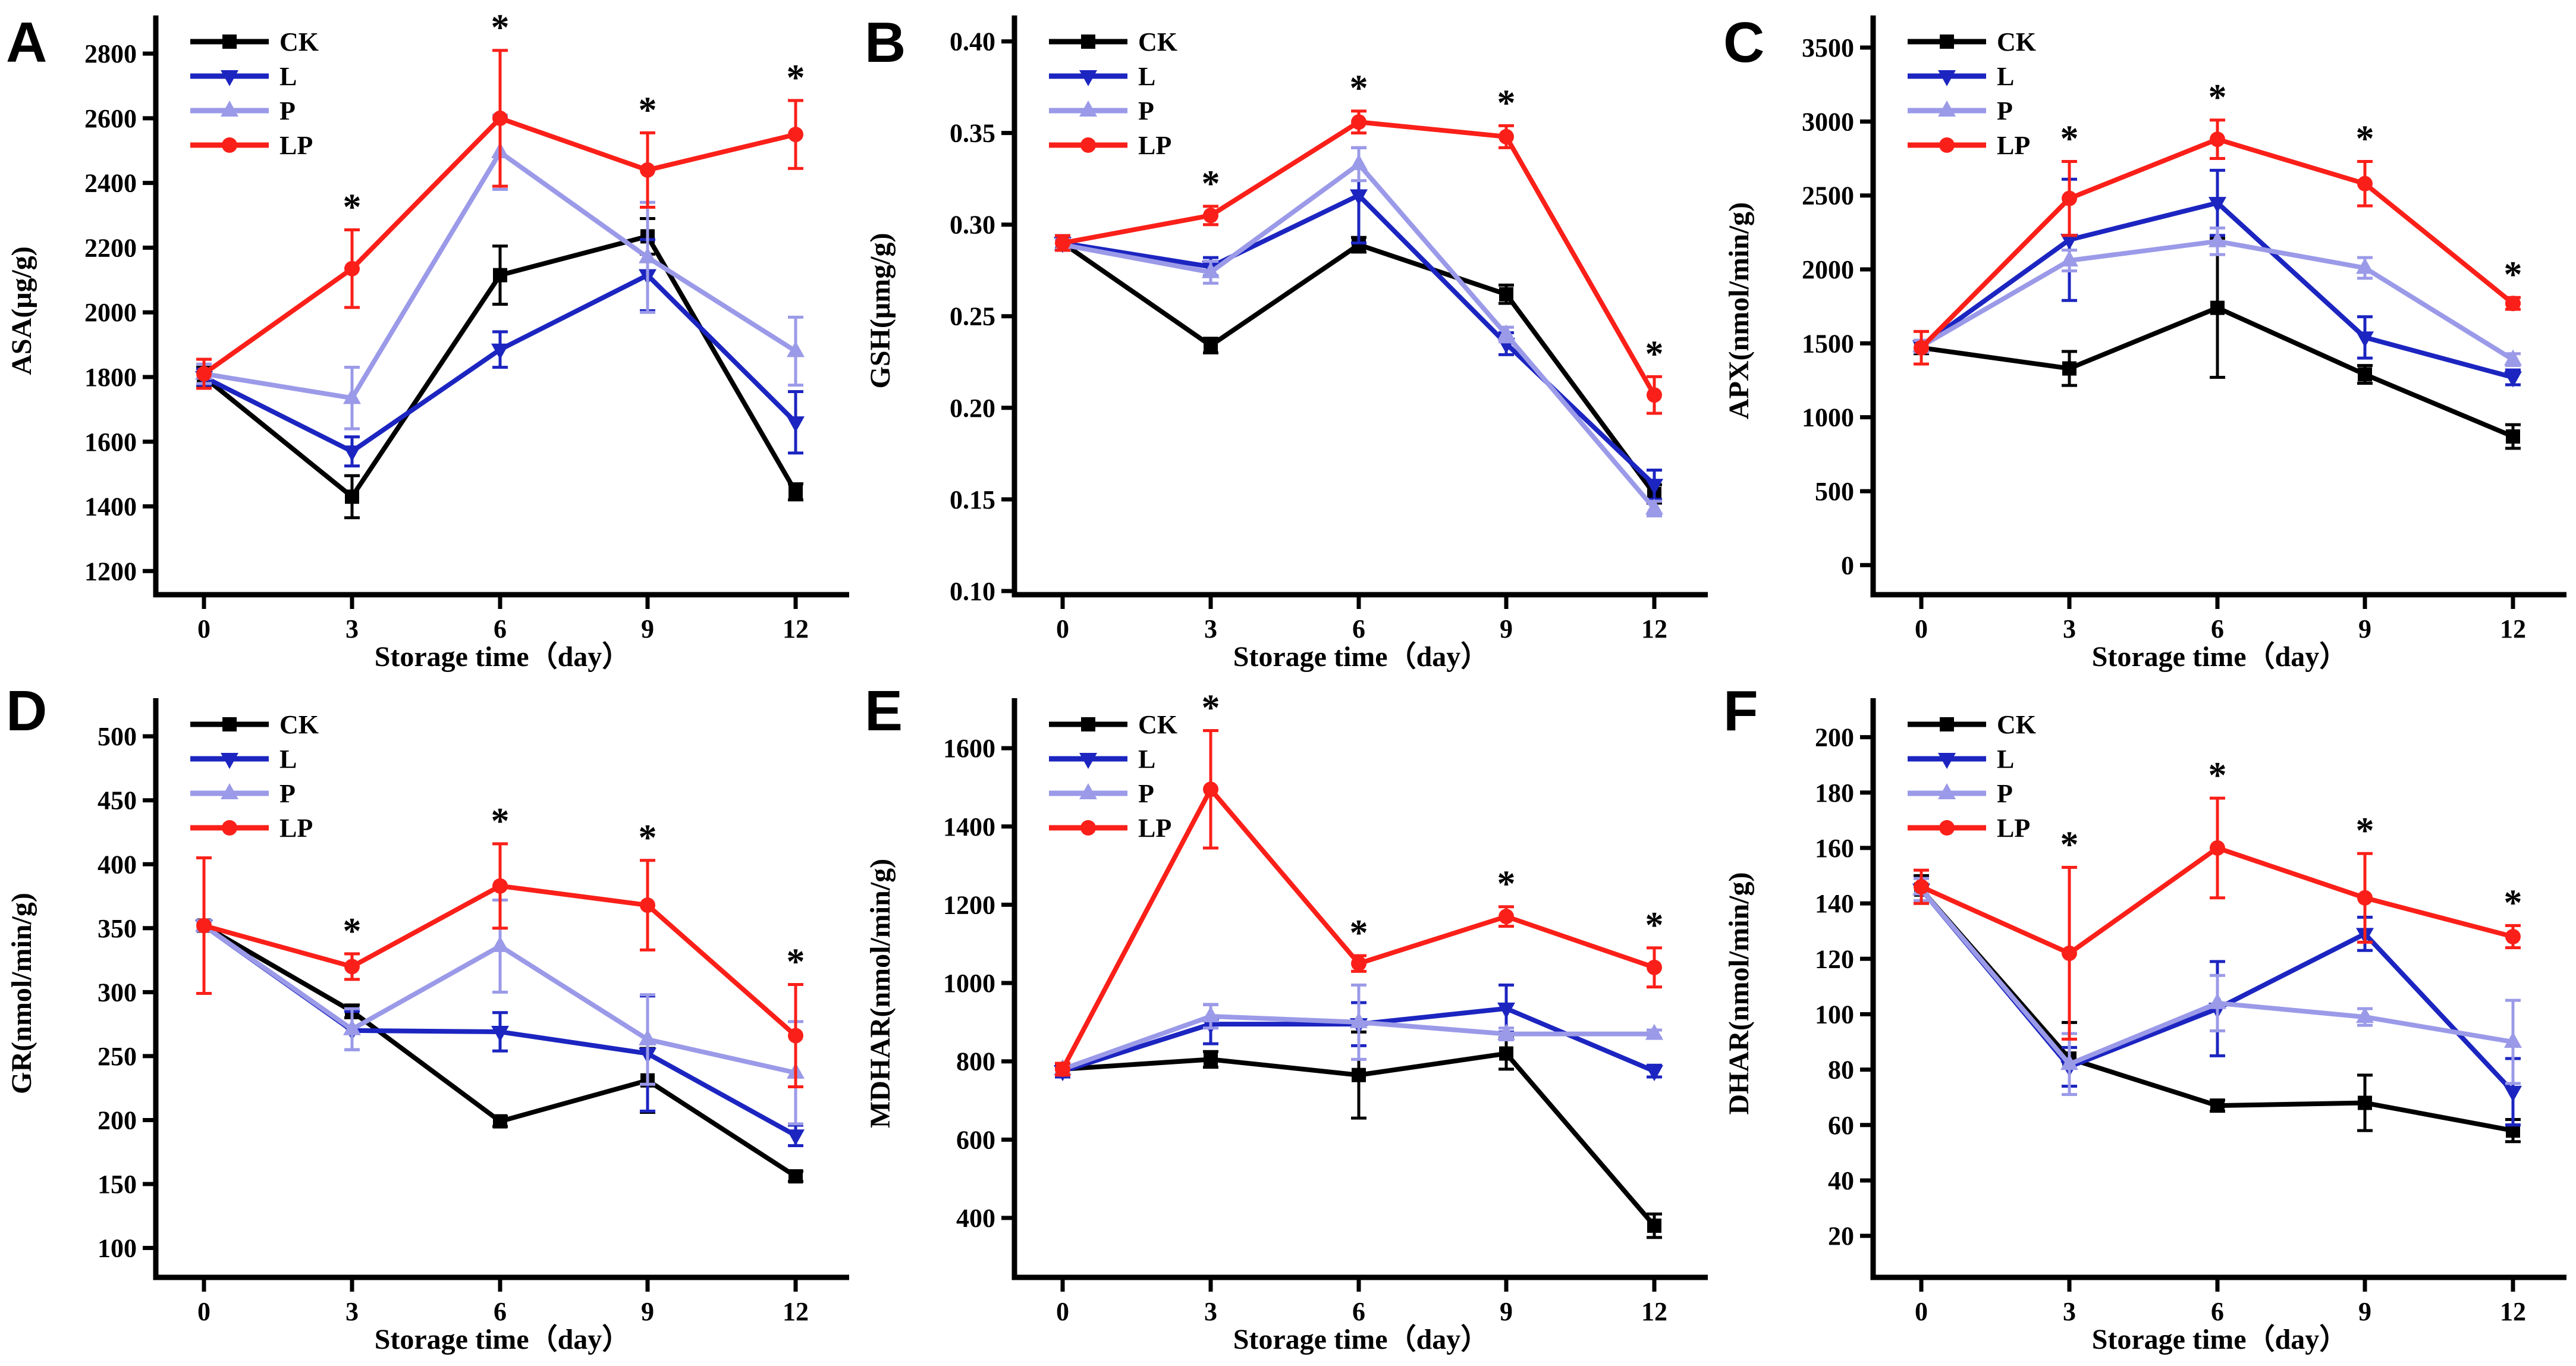 The image size is (2576, 1366). I want to click on legend-marker-square-icon, so click(1088, 41).